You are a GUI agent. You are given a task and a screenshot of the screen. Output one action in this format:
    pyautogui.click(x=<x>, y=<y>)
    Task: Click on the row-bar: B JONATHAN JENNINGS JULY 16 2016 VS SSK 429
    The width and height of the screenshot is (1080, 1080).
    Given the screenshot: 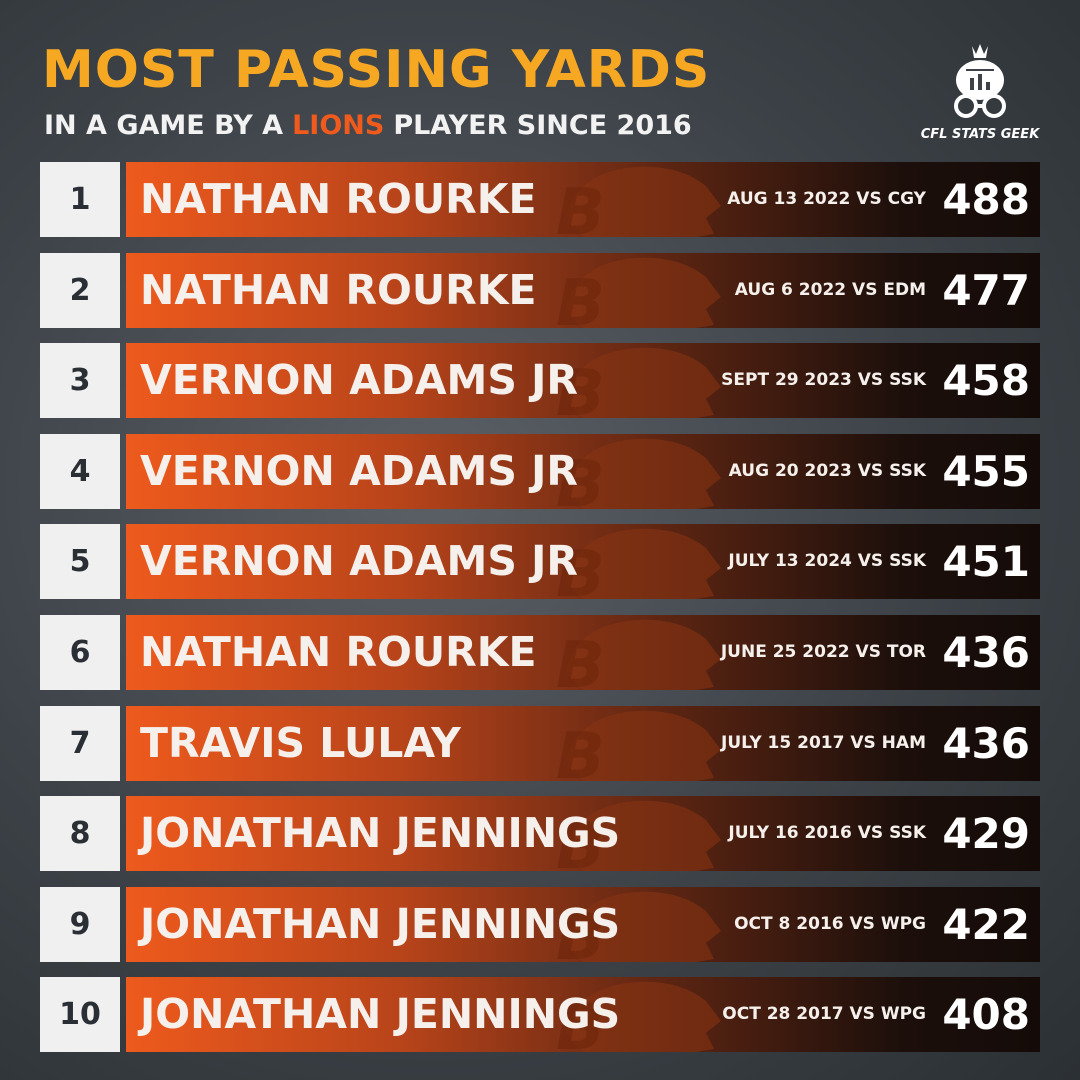 What is the action you would take?
    pyautogui.click(x=583, y=834)
    